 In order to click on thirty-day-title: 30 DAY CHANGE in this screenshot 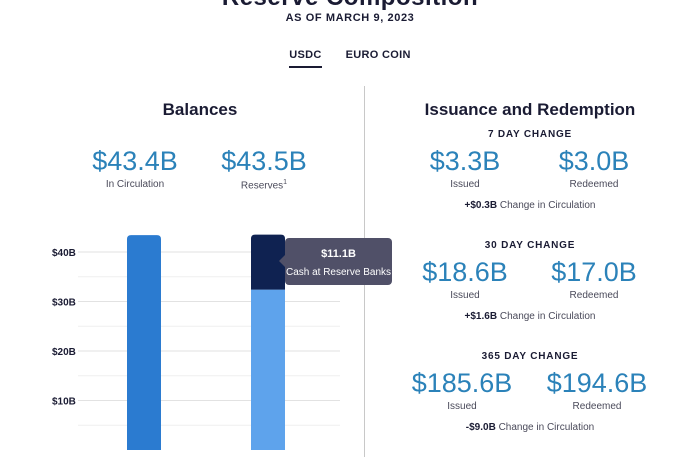, I will do `click(530, 245)`.